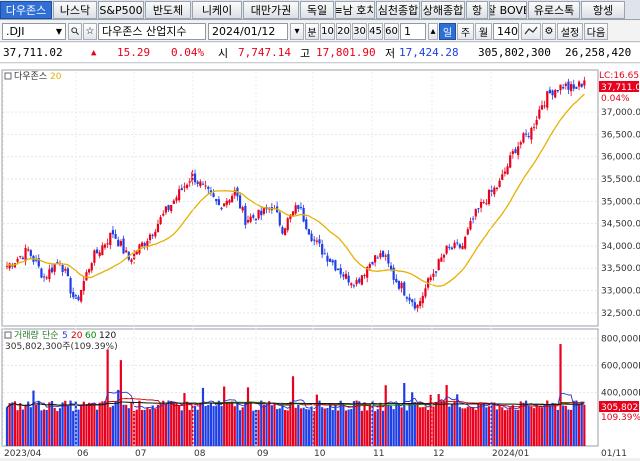  I want to click on tab-4: 니케이, so click(217, 10).